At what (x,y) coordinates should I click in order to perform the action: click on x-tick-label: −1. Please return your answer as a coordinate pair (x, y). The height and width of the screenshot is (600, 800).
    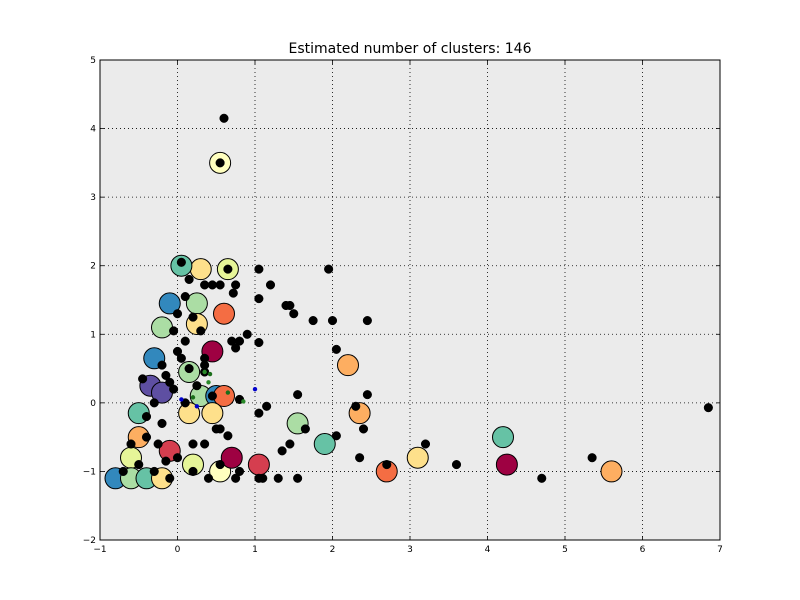
    Looking at the image, I should click on (99, 550).